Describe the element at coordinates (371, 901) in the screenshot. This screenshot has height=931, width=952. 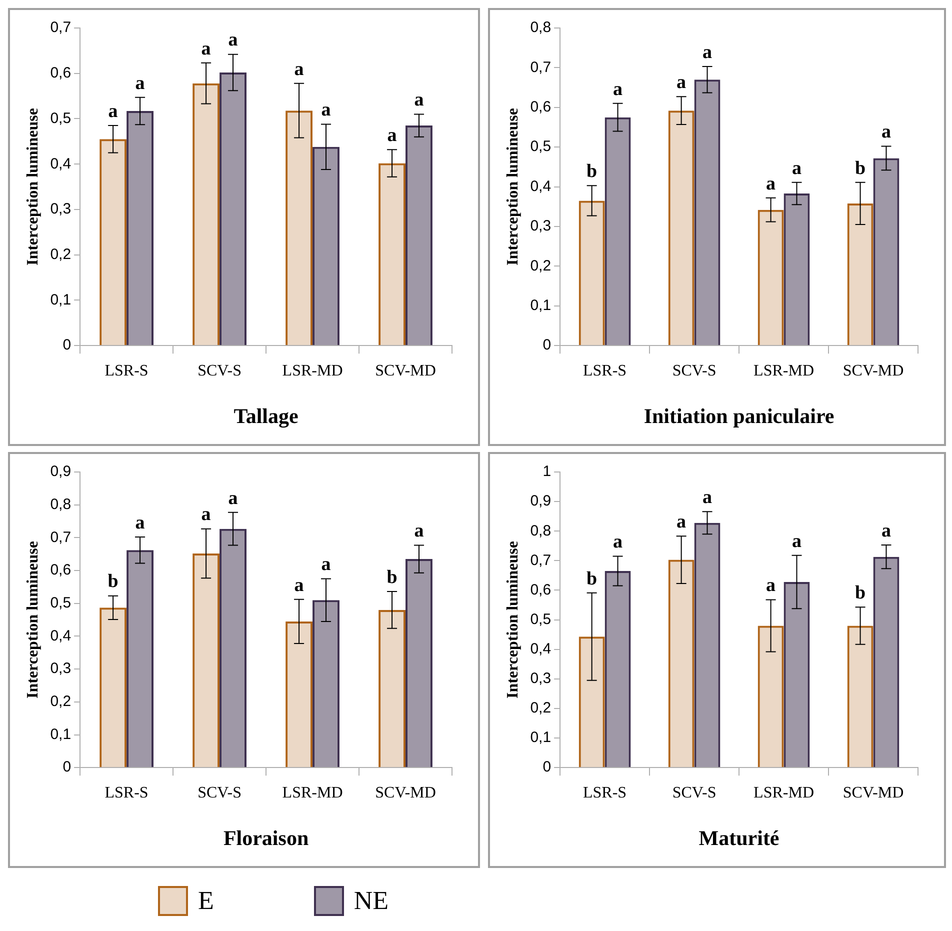
I see `legend-label: NE` at that location.